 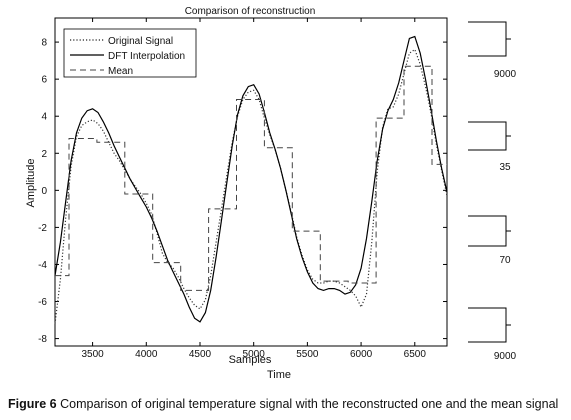 What do you see at coordinates (44, 117) in the screenshot?
I see `y-tick-label: 4` at bounding box center [44, 117].